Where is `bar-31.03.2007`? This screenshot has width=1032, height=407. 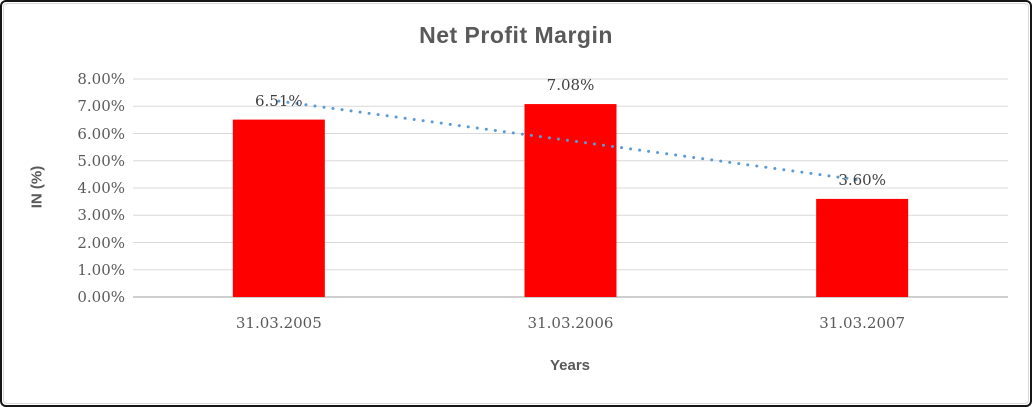 bar-31.03.2007 is located at coordinates (862, 247).